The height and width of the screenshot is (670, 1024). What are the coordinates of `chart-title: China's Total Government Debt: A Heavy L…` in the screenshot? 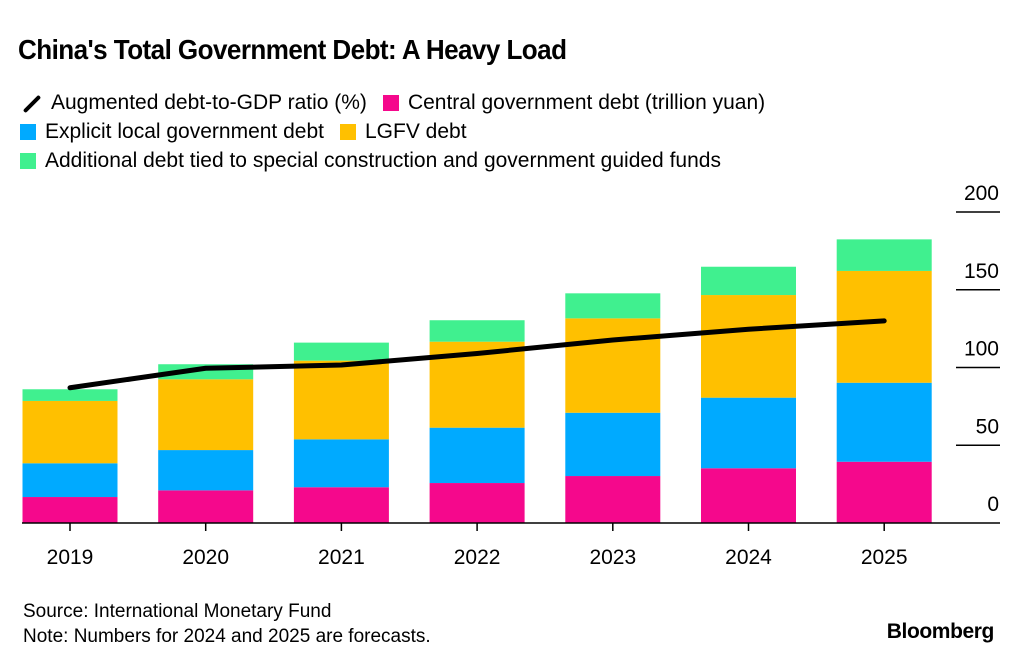 It's located at (292, 49).